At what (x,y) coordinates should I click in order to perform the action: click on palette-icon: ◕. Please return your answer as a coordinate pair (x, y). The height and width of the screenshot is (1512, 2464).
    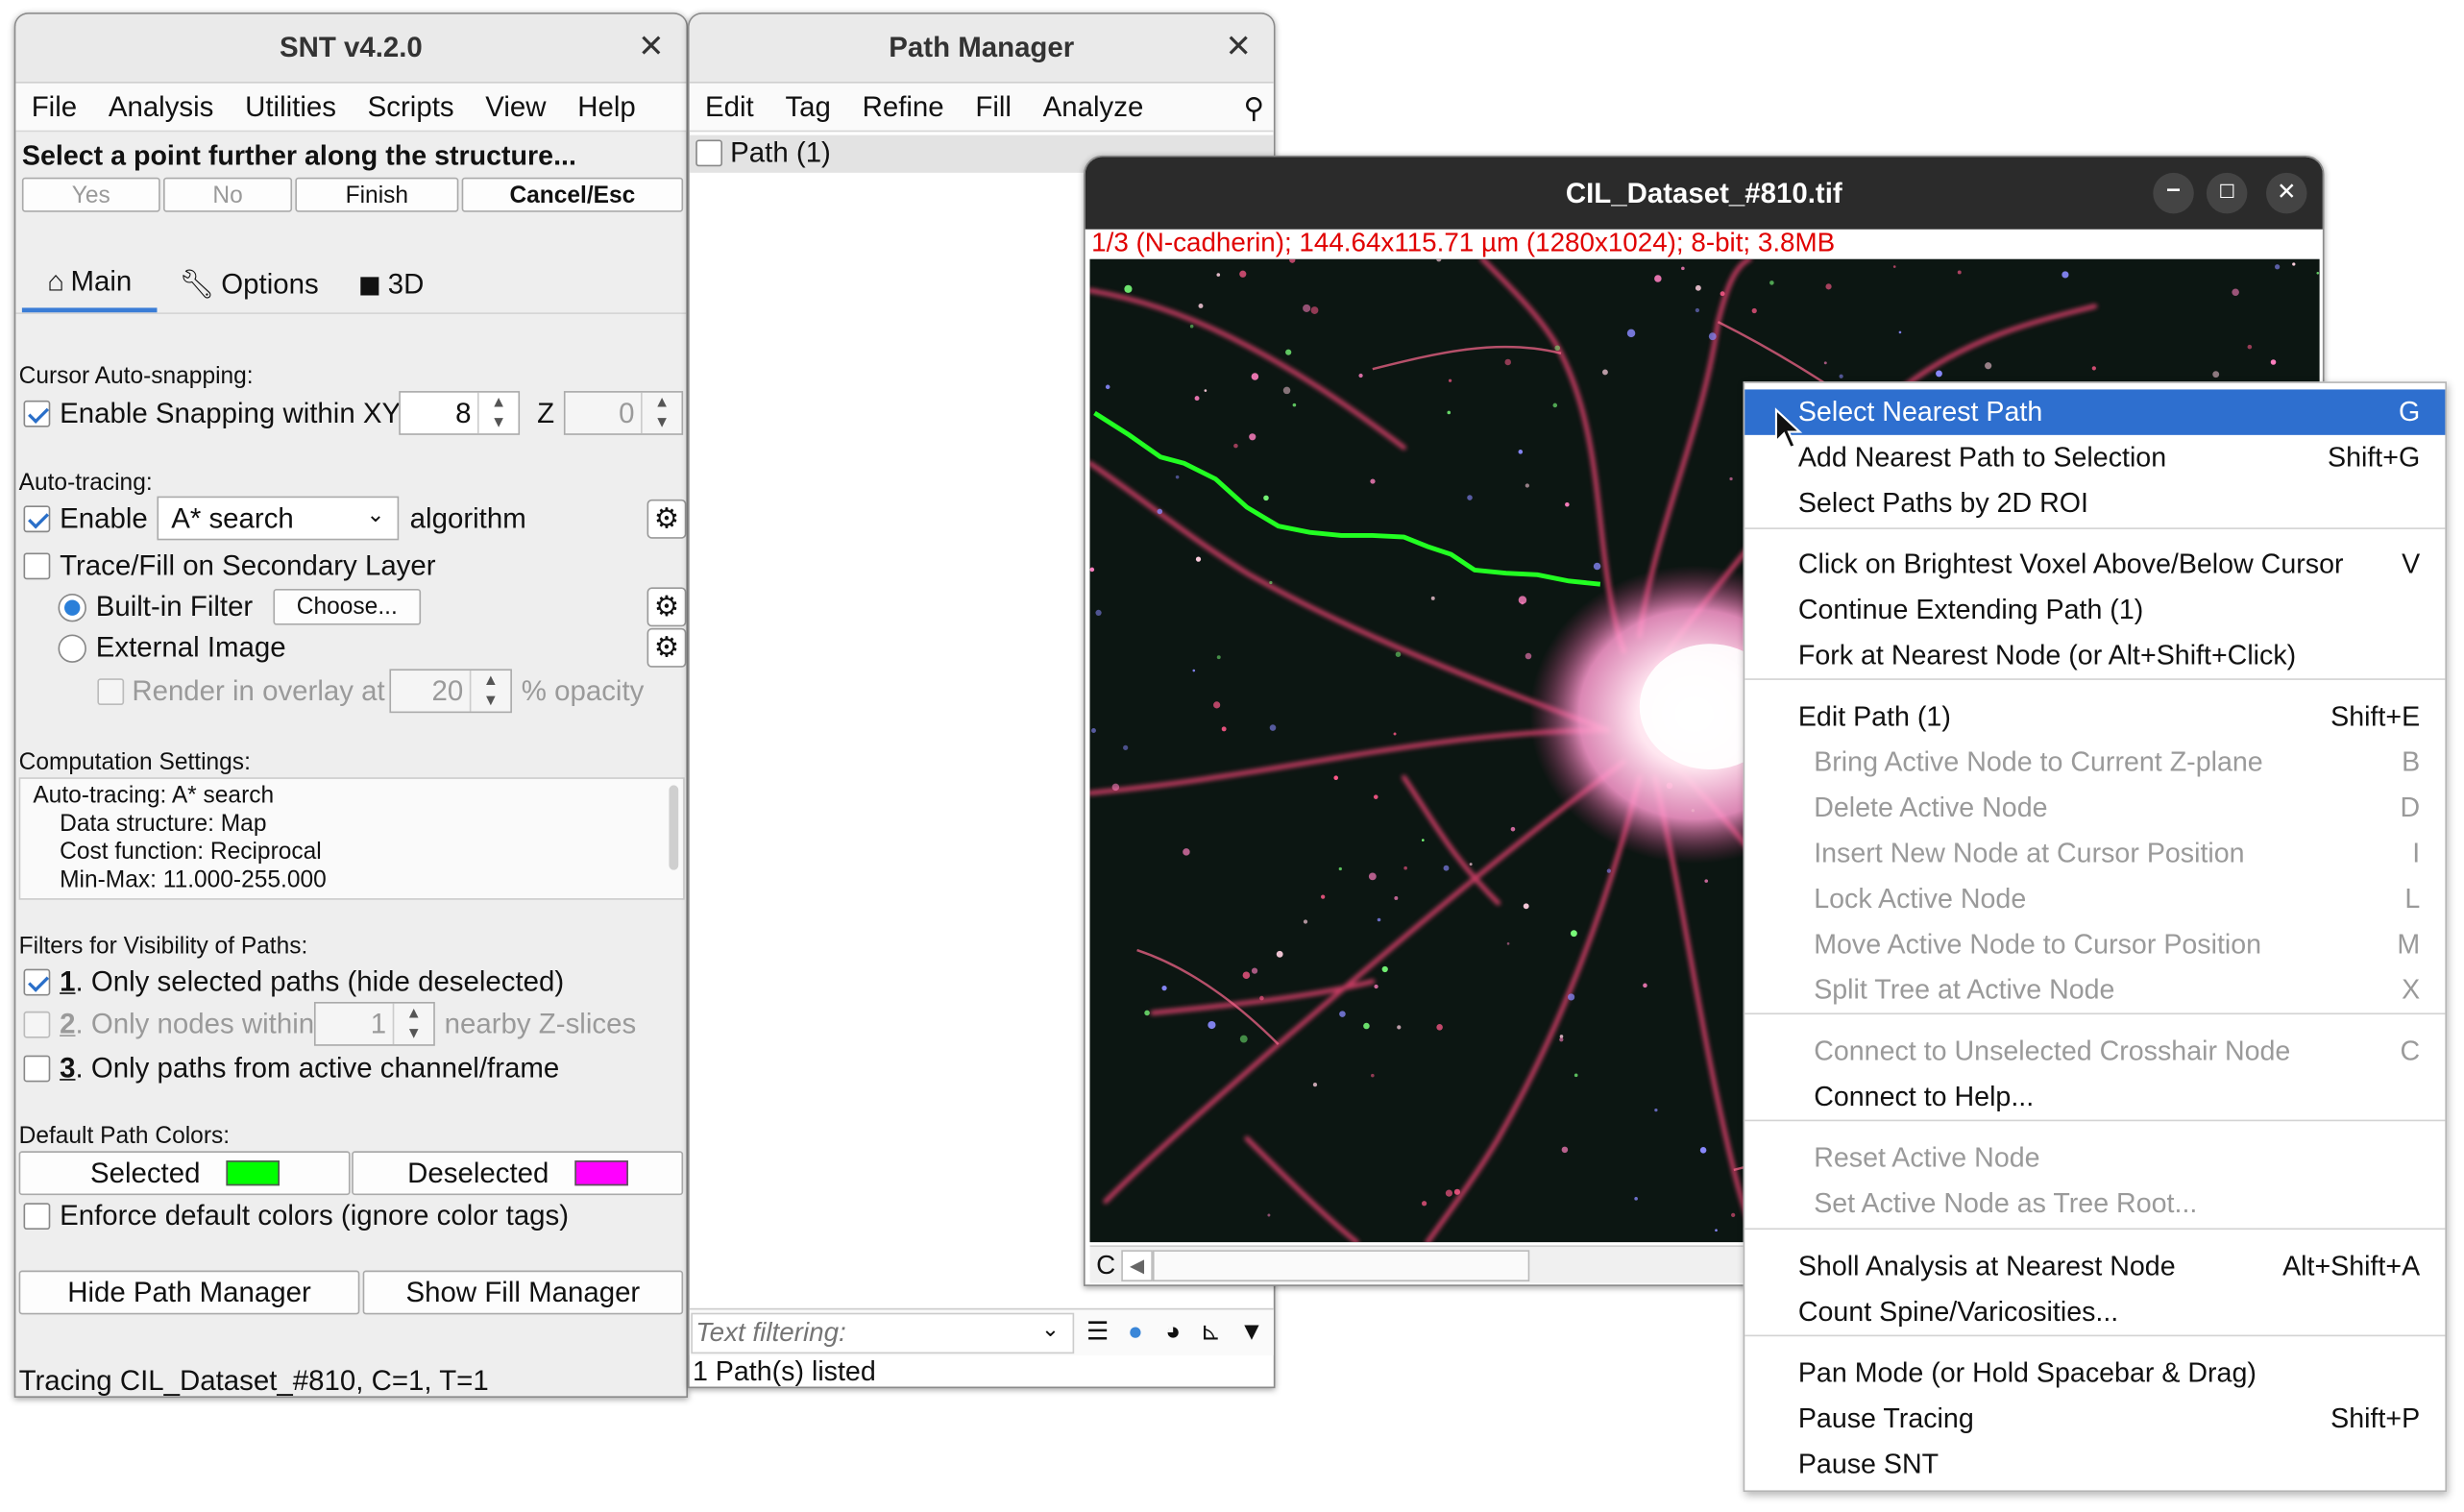
    Looking at the image, I should click on (1174, 1333).